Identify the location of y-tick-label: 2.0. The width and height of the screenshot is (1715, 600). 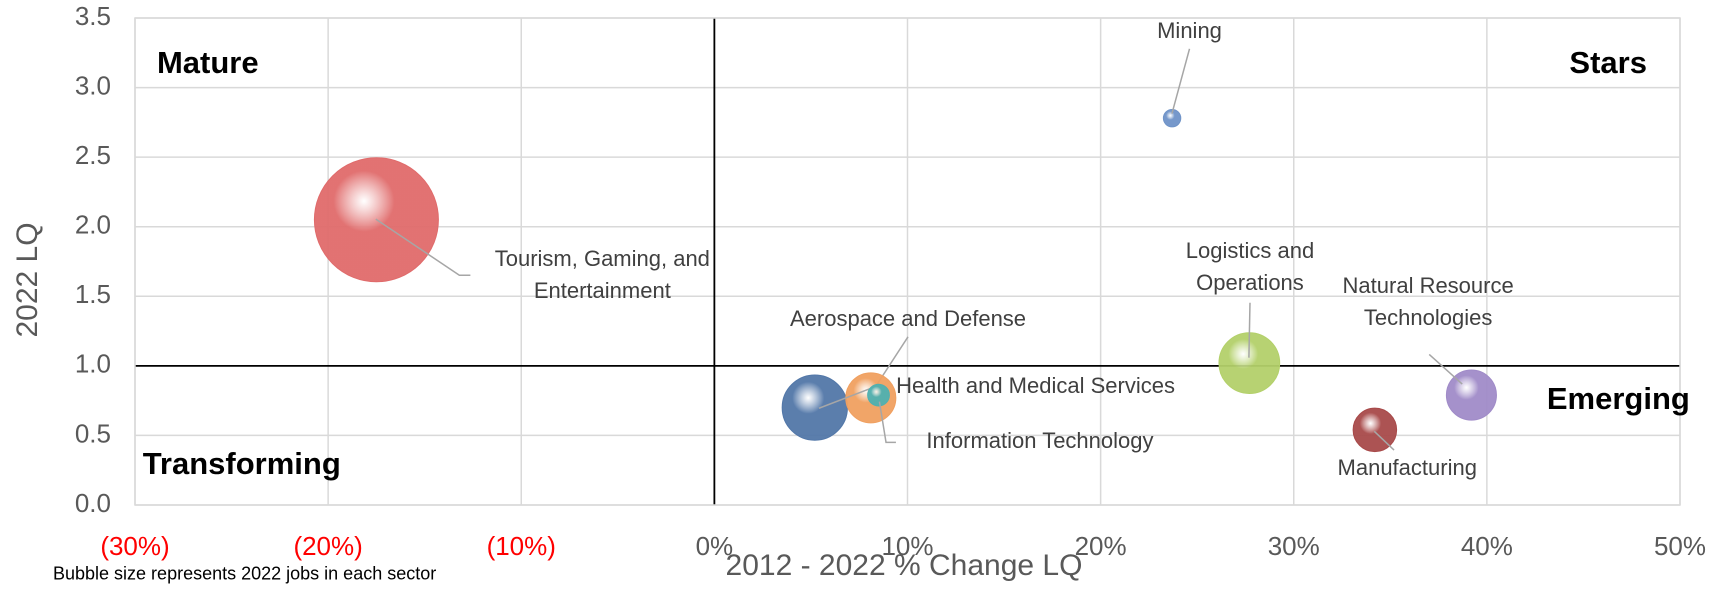
(93, 225).